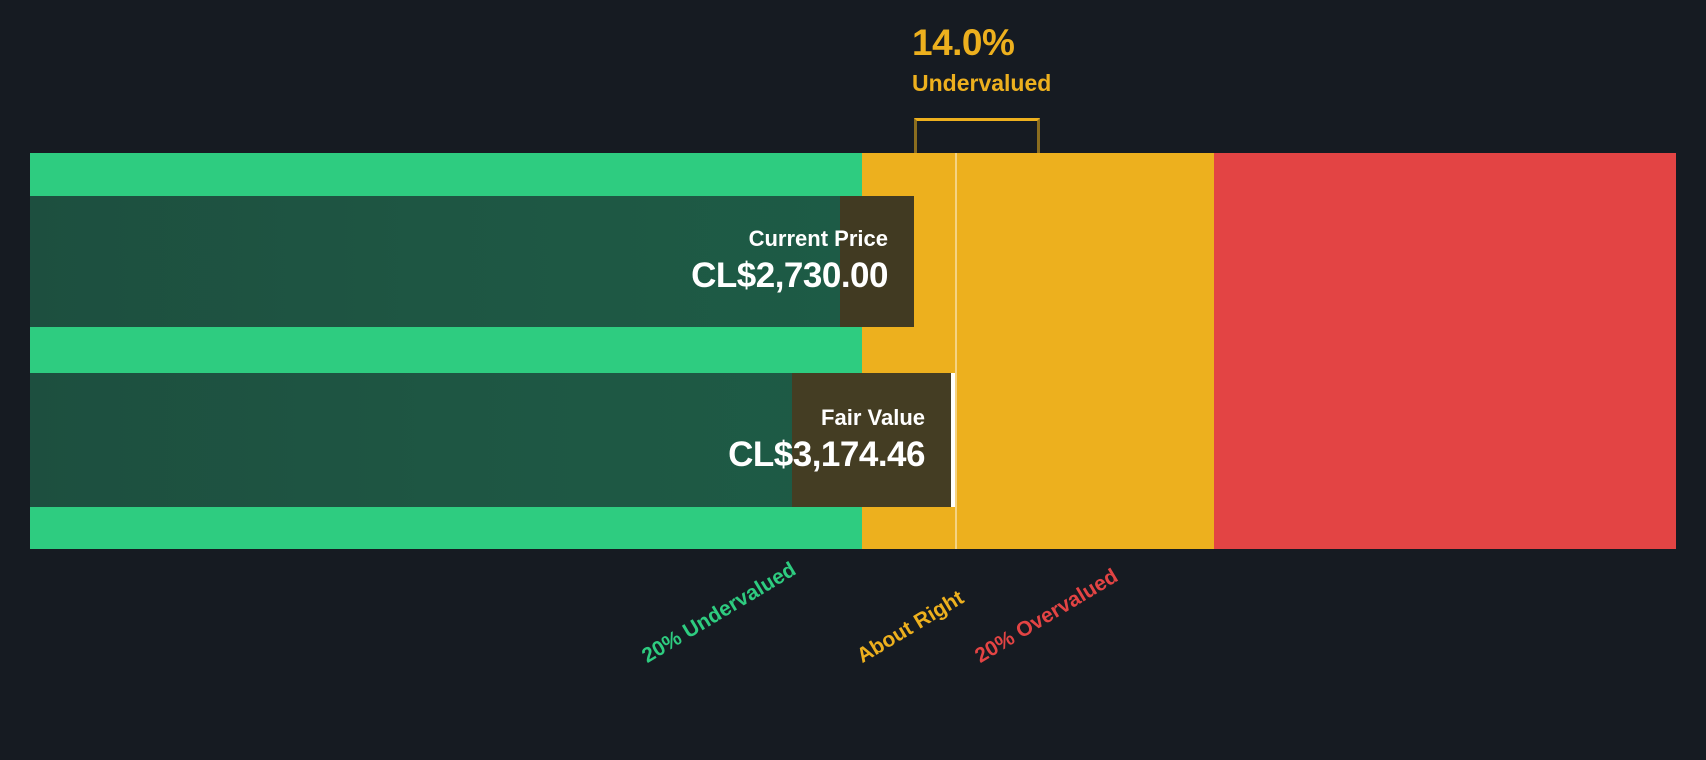  What do you see at coordinates (910, 627) in the screenshot?
I see `axis-label-about-right: About Right` at bounding box center [910, 627].